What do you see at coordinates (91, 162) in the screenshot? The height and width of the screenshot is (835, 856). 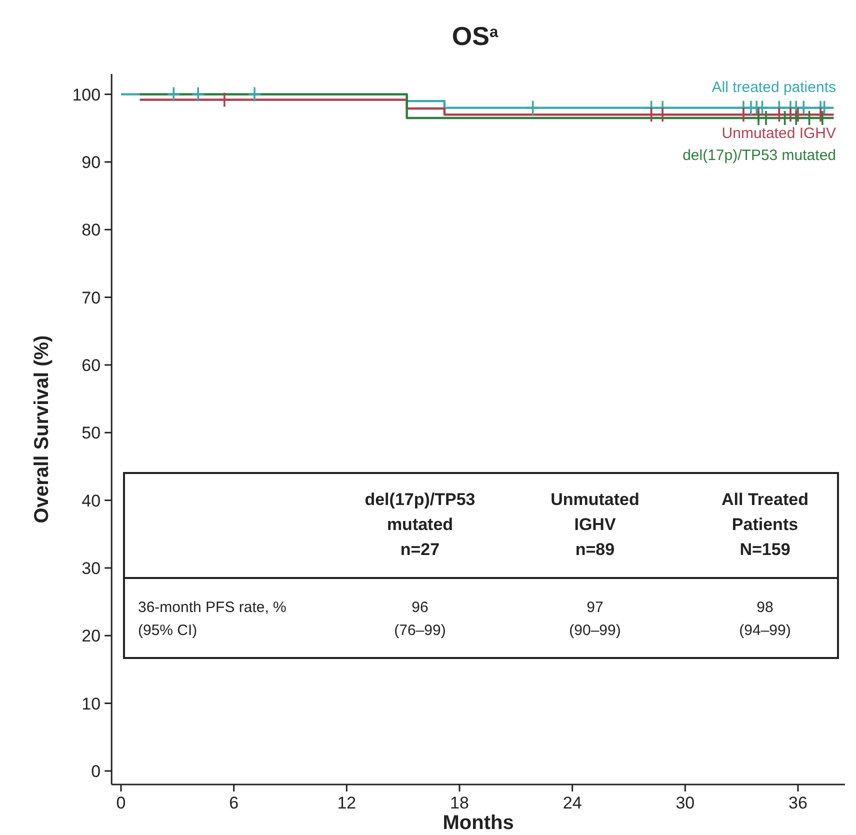 I see `y-tick-label: 90` at bounding box center [91, 162].